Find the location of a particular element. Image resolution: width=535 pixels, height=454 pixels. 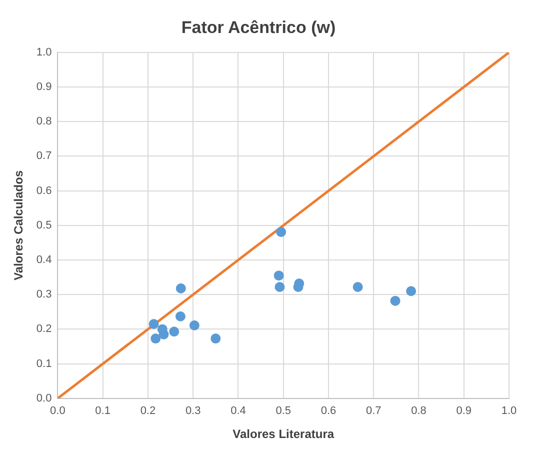

x-tick-label: 0.2 is located at coordinates (148, 411).